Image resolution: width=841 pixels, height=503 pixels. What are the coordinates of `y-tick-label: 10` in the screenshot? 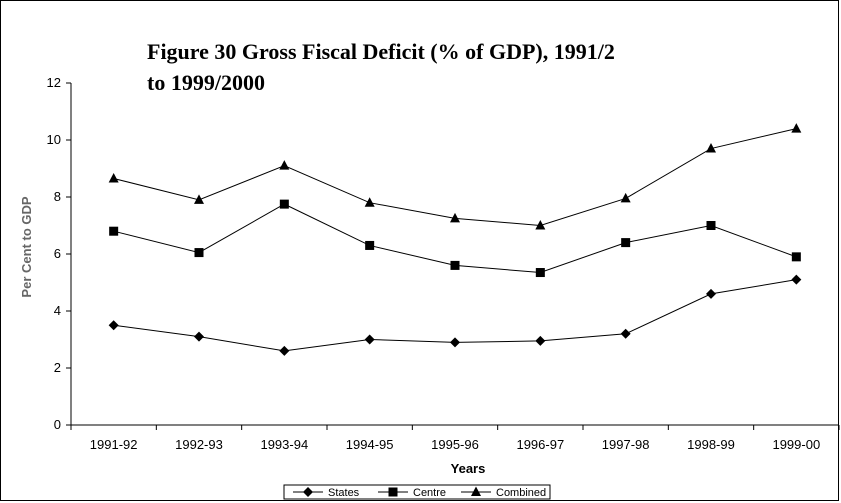 It's located at (54, 139).